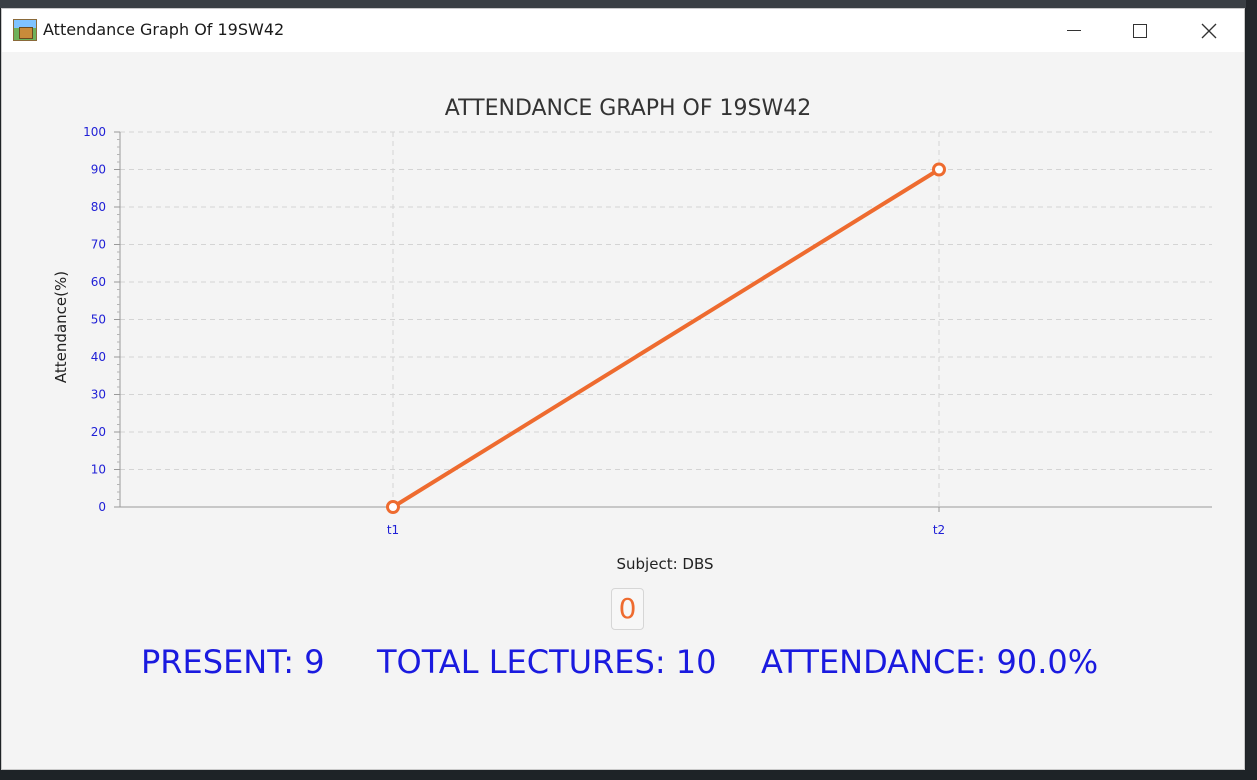 The height and width of the screenshot is (780, 1257). I want to click on y-tick-label: 40, so click(98, 357).